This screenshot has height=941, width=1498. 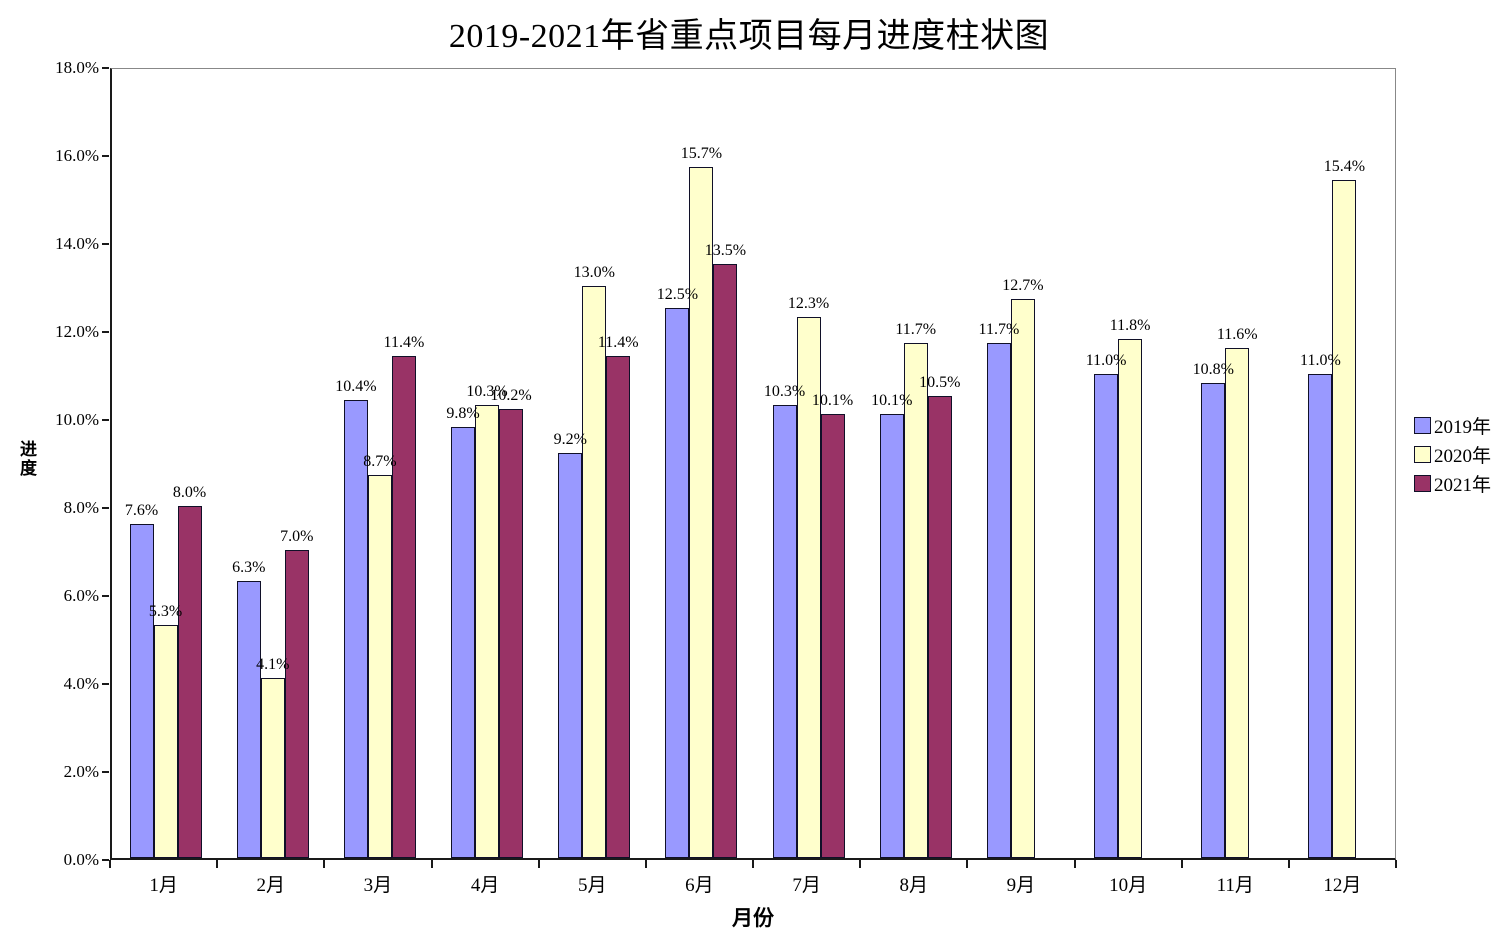 I want to click on bar-value-label: 12.5%, so click(x=677, y=294).